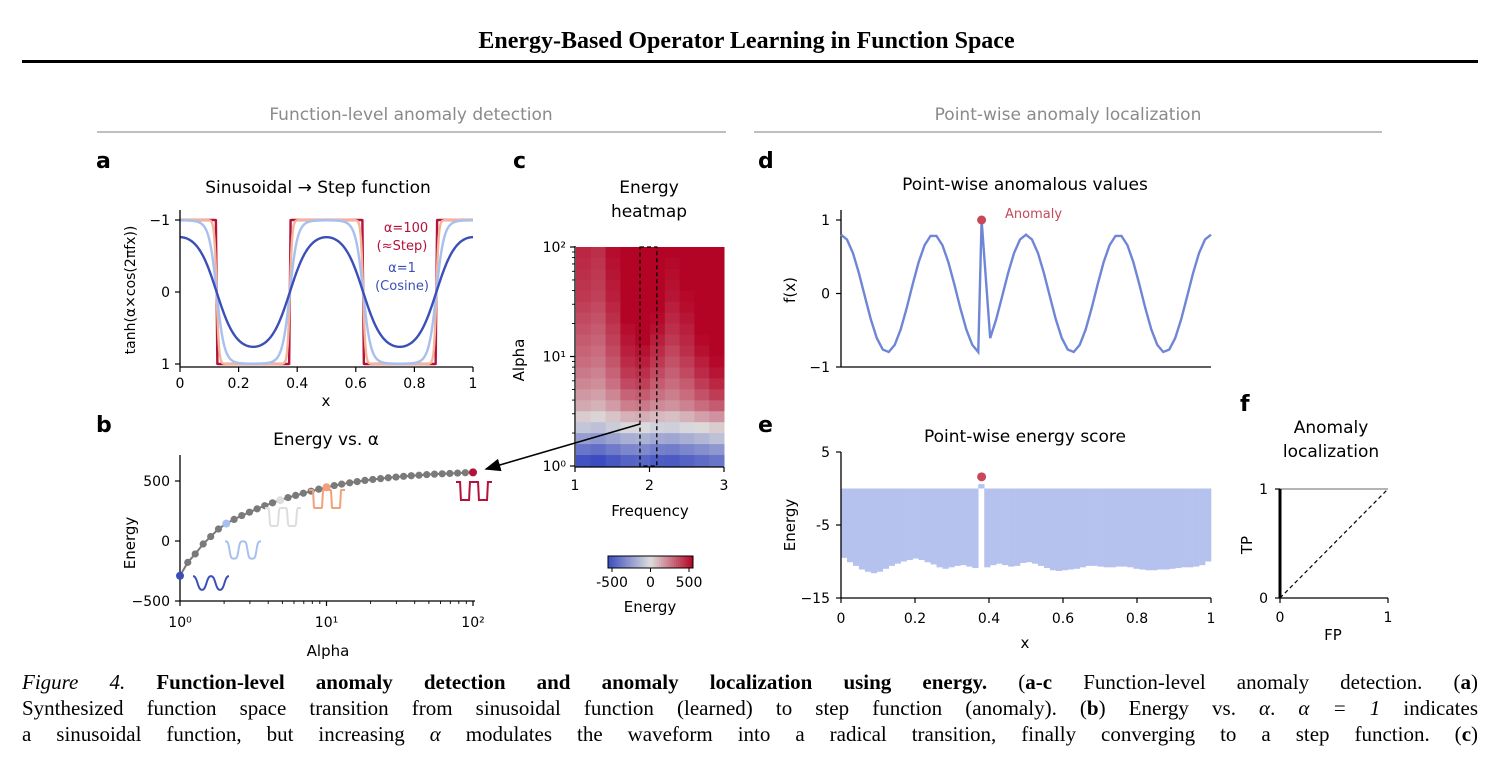 This screenshot has width=1493, height=757. Describe the element at coordinates (326, 623) in the screenshot. I see `panel-b-x-tick-label: 10¹` at that location.